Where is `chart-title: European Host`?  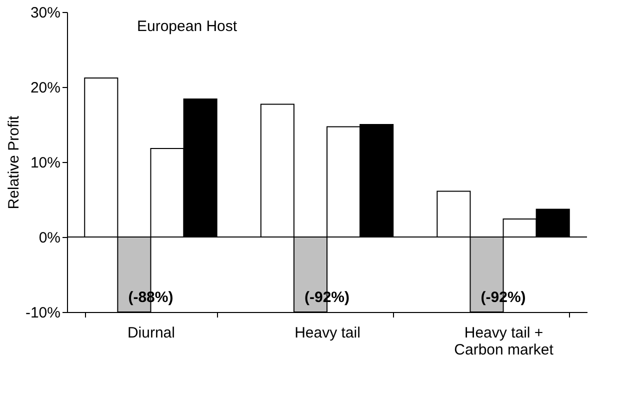 chart-title: European Host is located at coordinates (187, 26).